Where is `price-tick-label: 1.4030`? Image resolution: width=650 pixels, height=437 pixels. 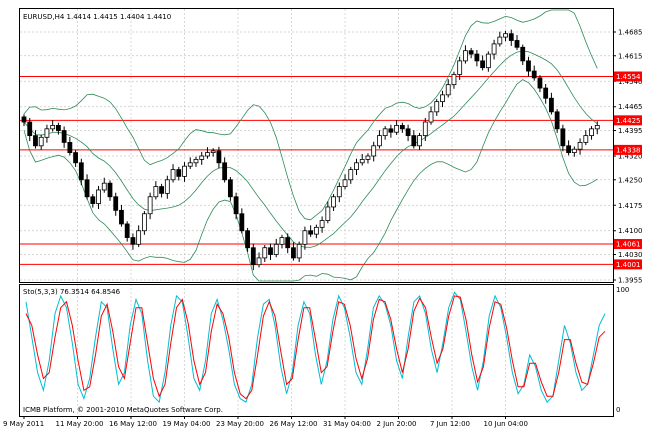 price-tick-label: 1.4030 is located at coordinates (630, 255).